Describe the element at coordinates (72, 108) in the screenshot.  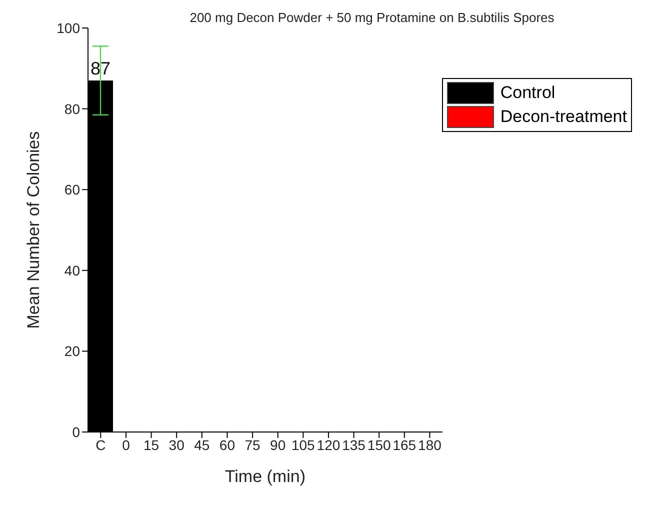
I see `y-tick-label: 80` at that location.